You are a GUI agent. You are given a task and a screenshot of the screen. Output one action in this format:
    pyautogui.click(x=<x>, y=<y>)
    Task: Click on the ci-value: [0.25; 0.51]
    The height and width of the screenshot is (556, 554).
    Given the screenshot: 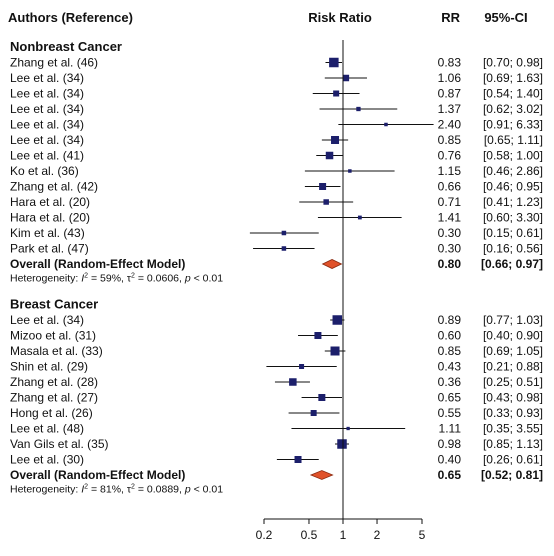 What is the action you would take?
    pyautogui.click(x=513, y=382)
    